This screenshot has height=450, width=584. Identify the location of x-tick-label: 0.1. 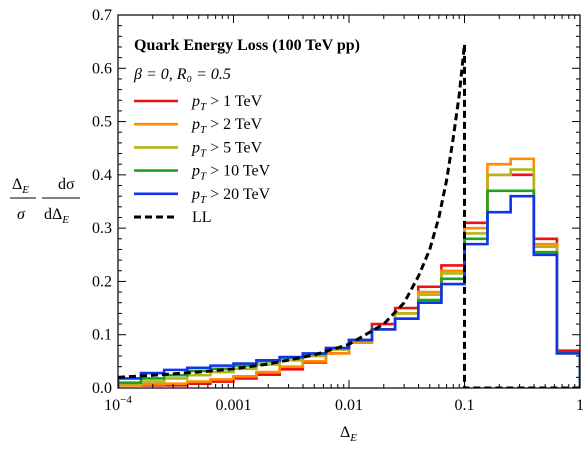
(465, 405).